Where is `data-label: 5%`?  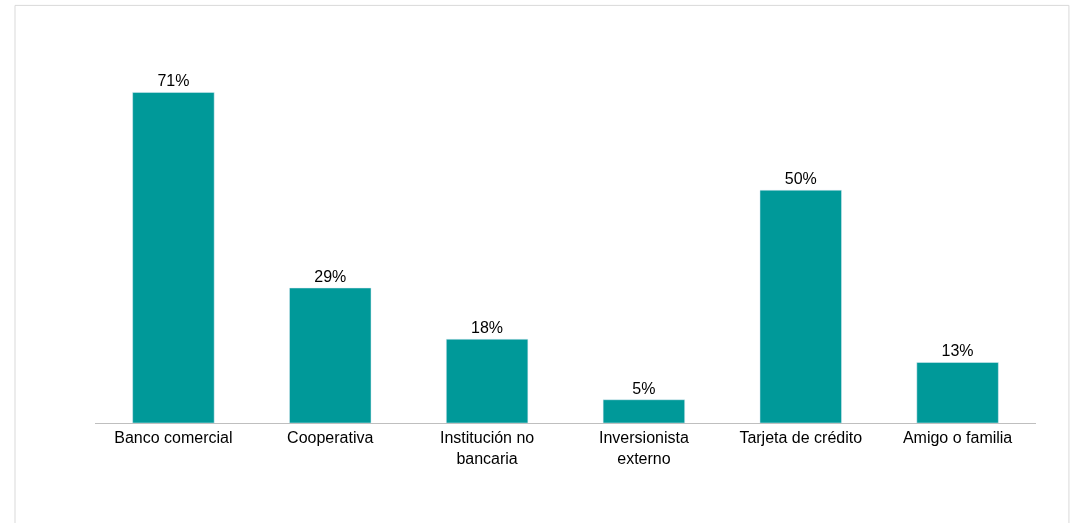 data-label: 5% is located at coordinates (644, 388).